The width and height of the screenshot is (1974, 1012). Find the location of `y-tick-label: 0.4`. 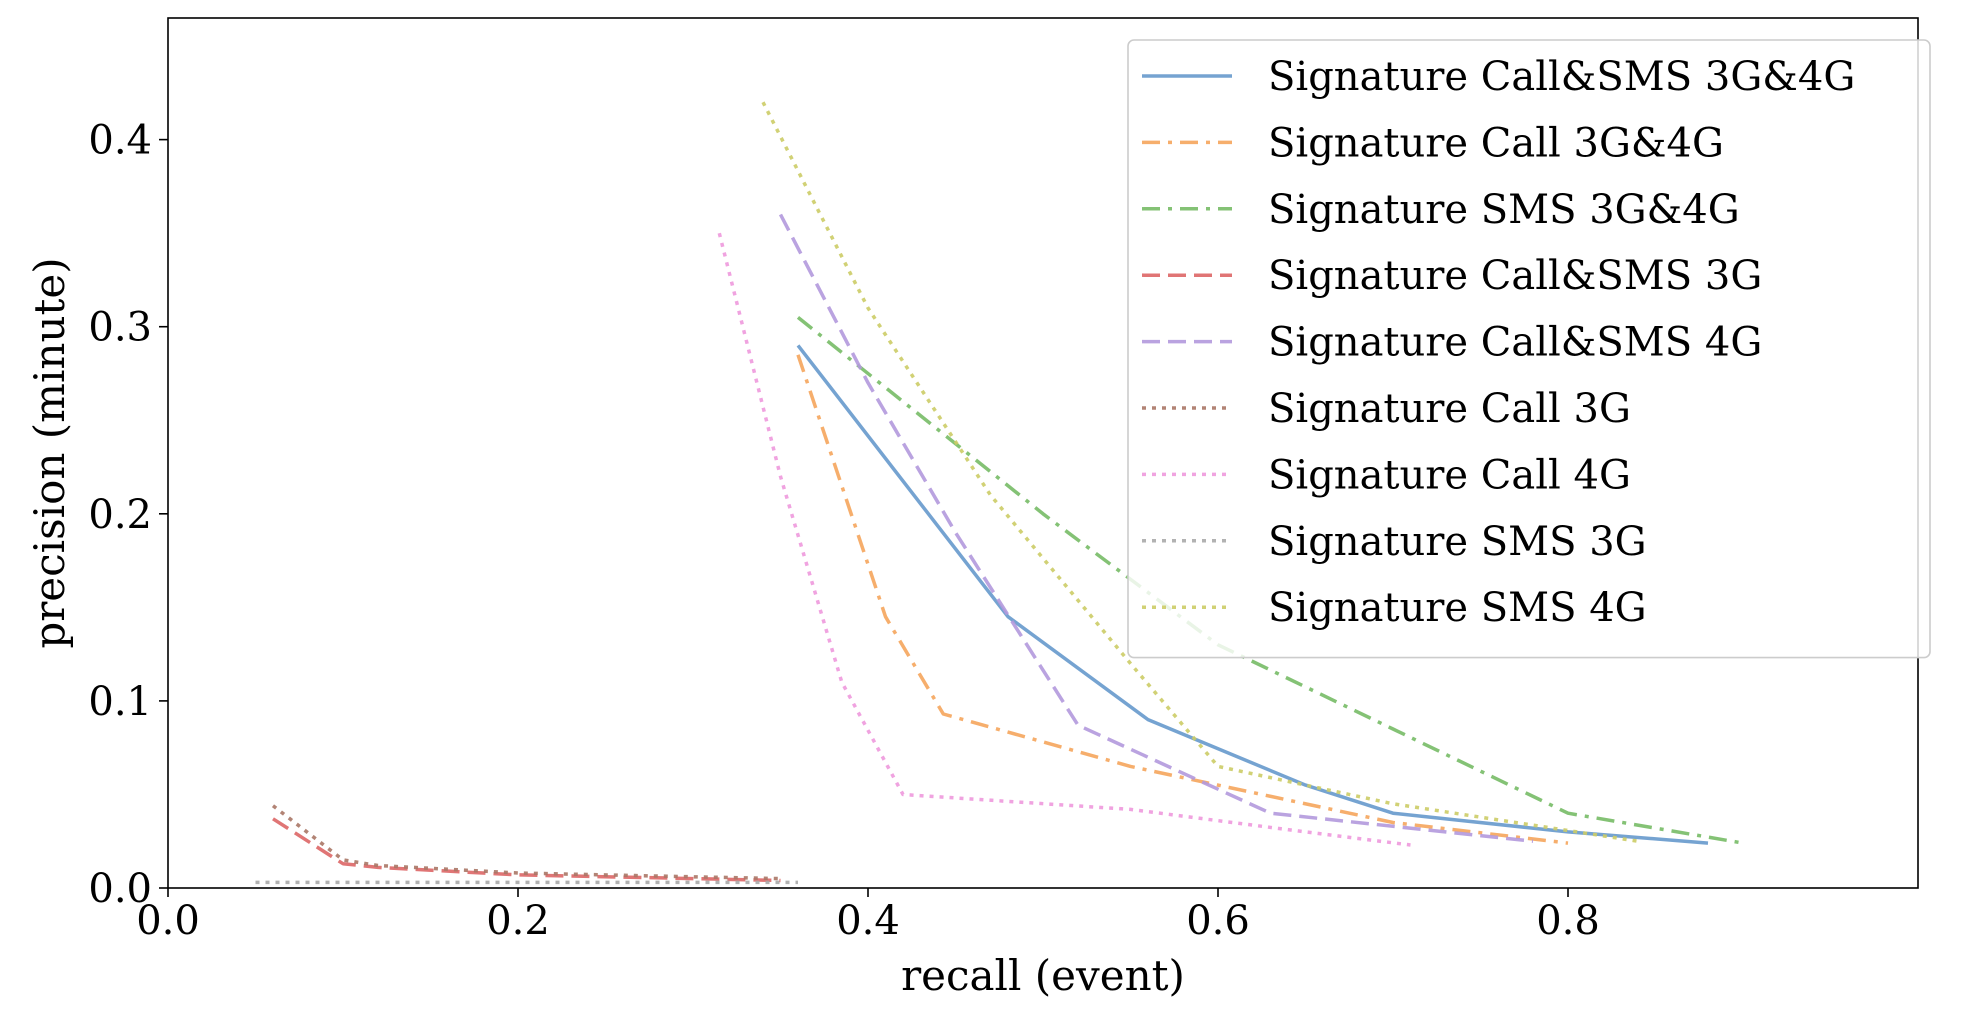

y-tick-label: 0.4 is located at coordinates (120, 141).